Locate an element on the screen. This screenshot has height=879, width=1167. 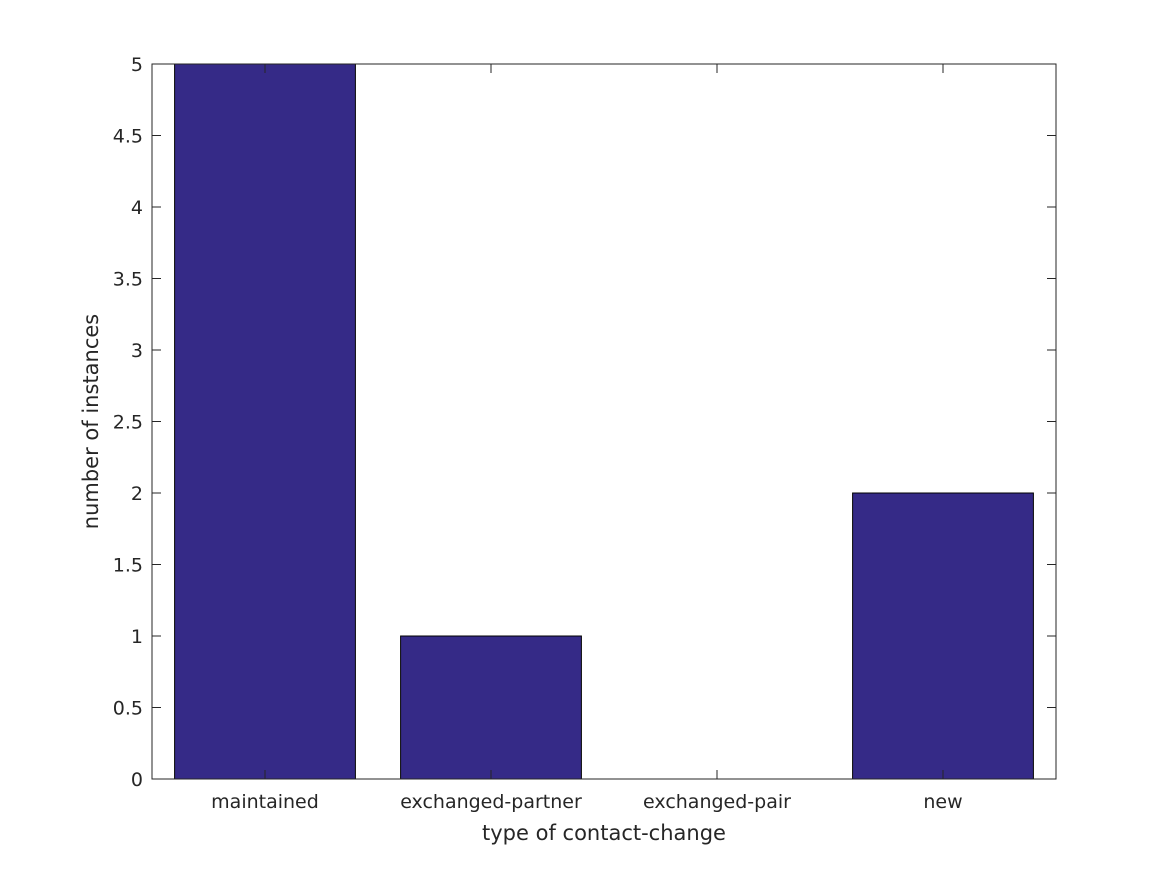
x-tick-label: exchanged-pair is located at coordinates (717, 802).